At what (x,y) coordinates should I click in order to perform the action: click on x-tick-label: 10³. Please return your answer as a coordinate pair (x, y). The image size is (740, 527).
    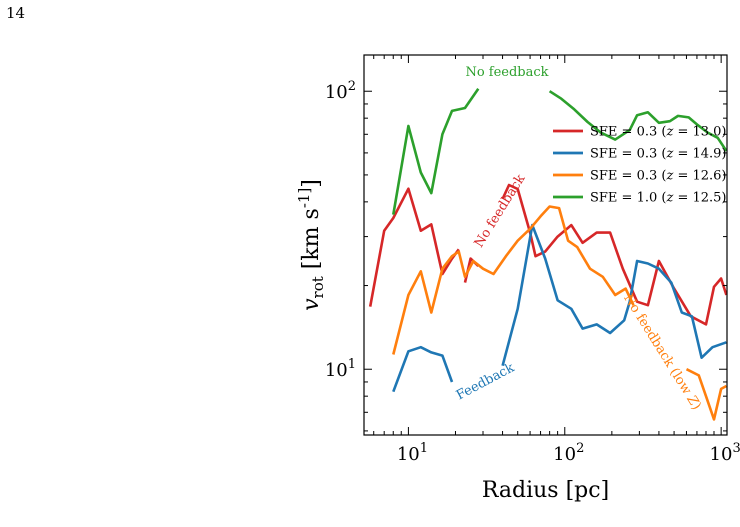
    Looking at the image, I should click on (725, 453).